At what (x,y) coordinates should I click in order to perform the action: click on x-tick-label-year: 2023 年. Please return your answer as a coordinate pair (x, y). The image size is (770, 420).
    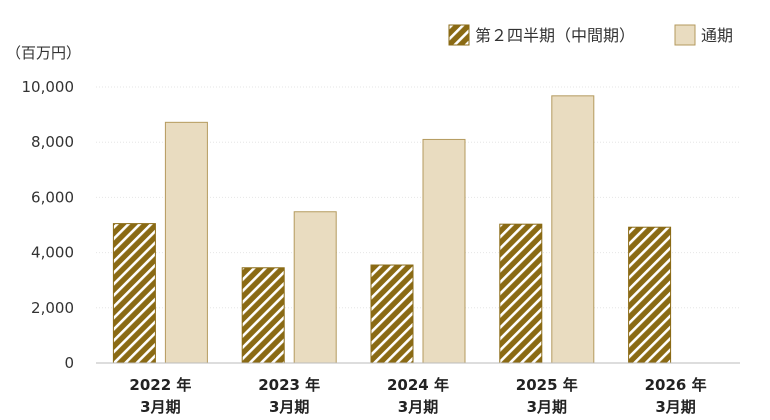
    Looking at the image, I should click on (289, 385).